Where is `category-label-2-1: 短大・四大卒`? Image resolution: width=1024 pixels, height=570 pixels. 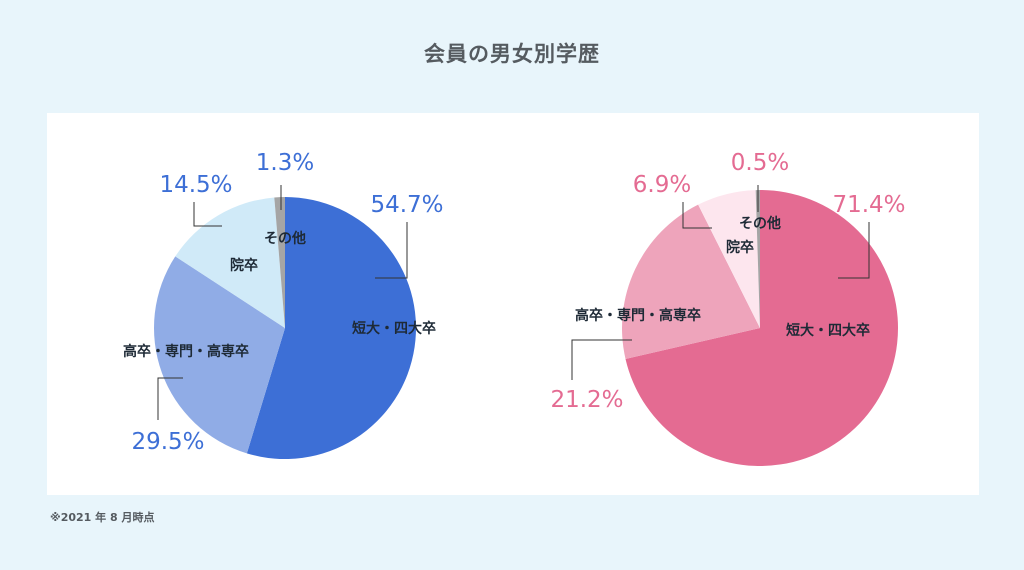
category-label-2-1: 短大・四大卒 is located at coordinates (828, 330).